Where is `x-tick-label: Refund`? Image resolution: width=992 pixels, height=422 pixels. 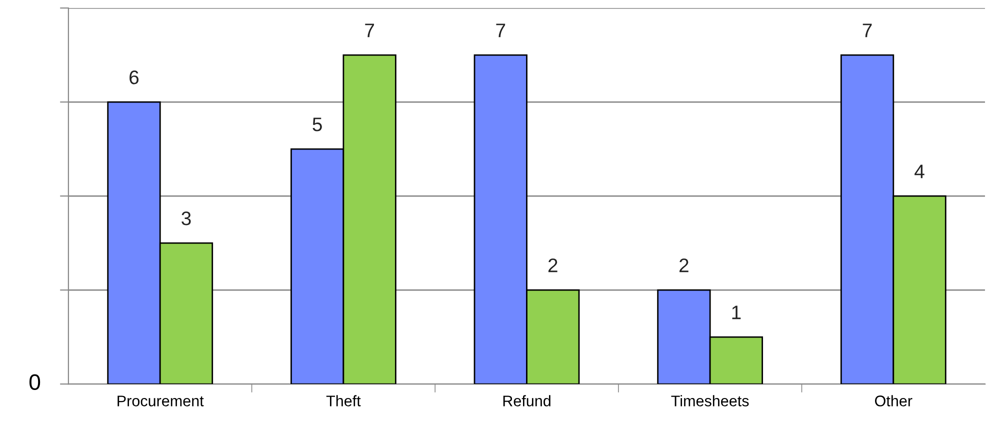 x-tick-label: Refund is located at coordinates (526, 400).